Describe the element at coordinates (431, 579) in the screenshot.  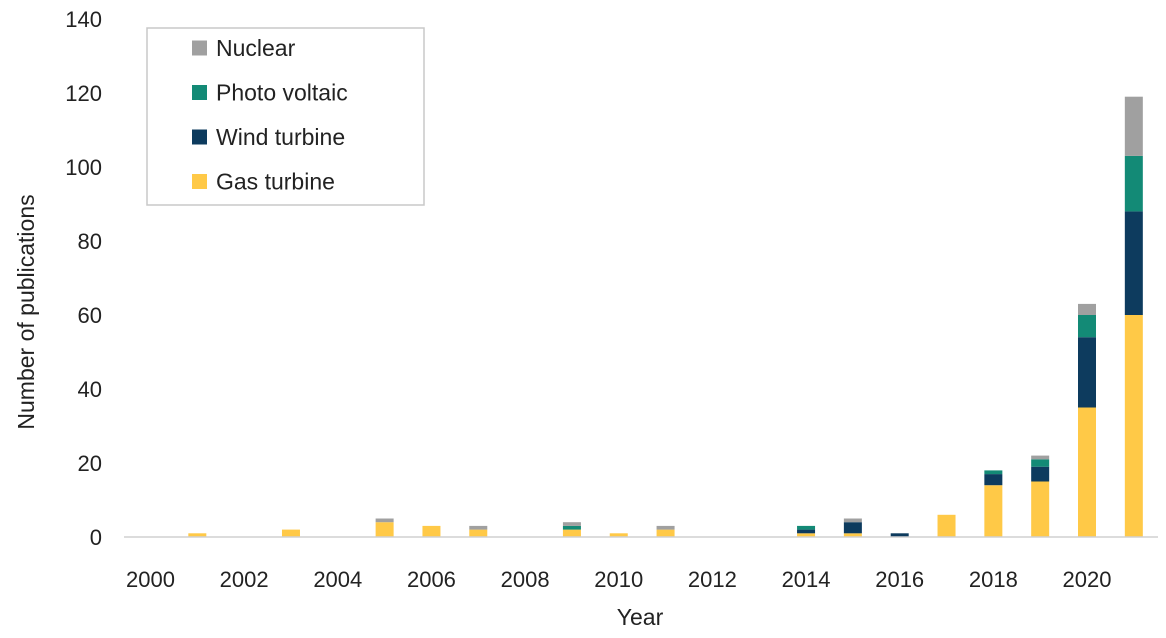
I see `x-tick-label: 2006` at that location.